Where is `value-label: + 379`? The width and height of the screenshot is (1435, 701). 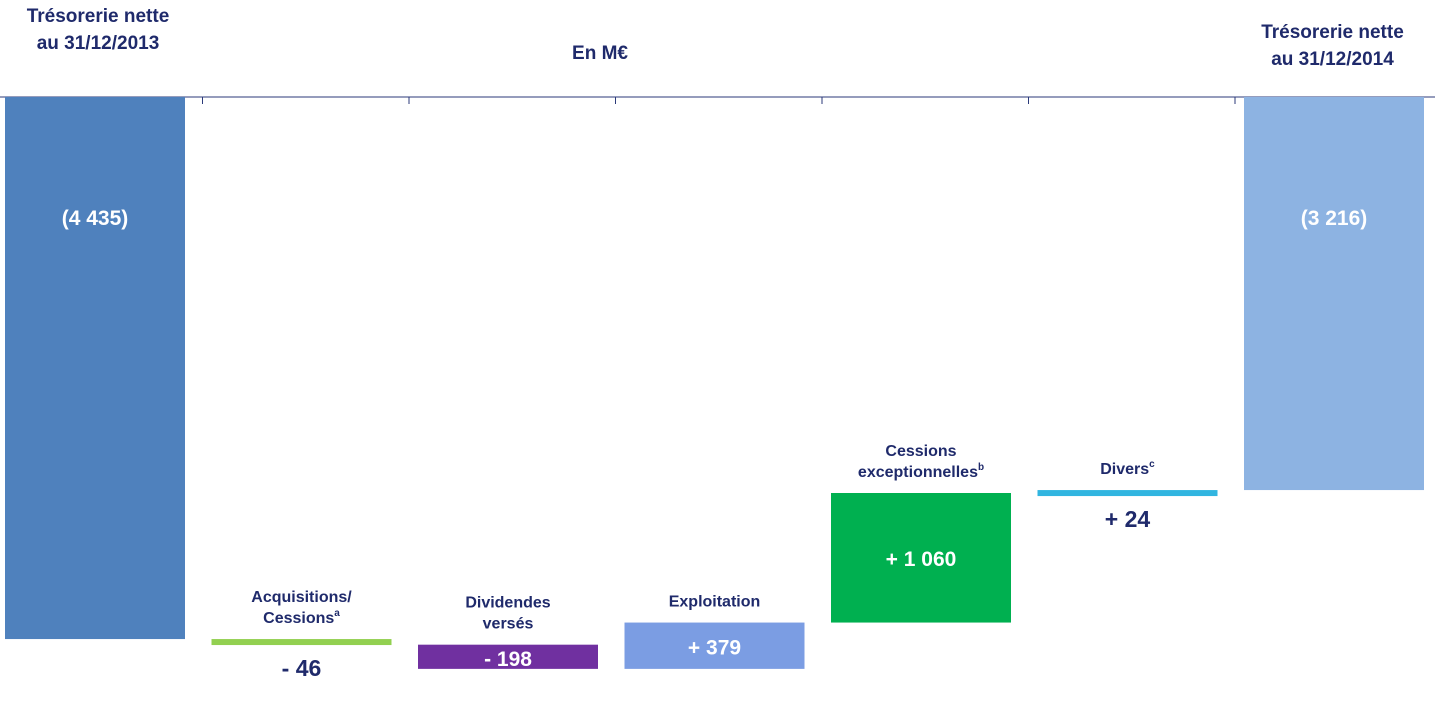
value-label: + 379 is located at coordinates (714, 648).